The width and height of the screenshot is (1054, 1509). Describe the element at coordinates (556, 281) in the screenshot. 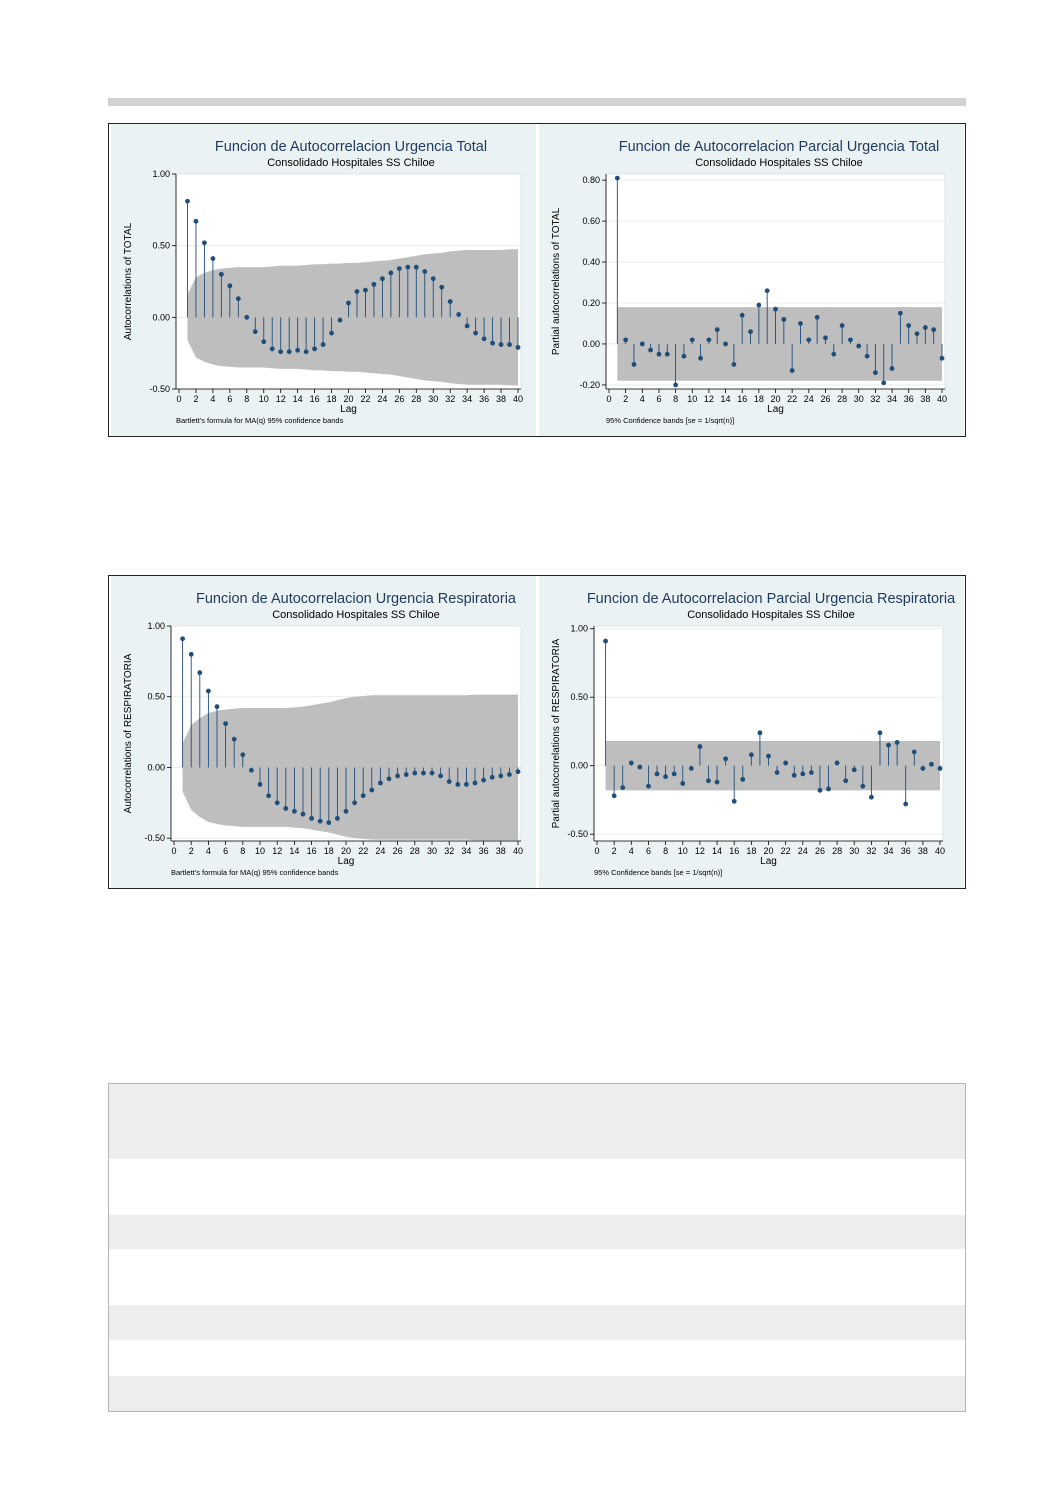

I see `y-axis-label: Partial autocorrelations of TOTAL` at that location.